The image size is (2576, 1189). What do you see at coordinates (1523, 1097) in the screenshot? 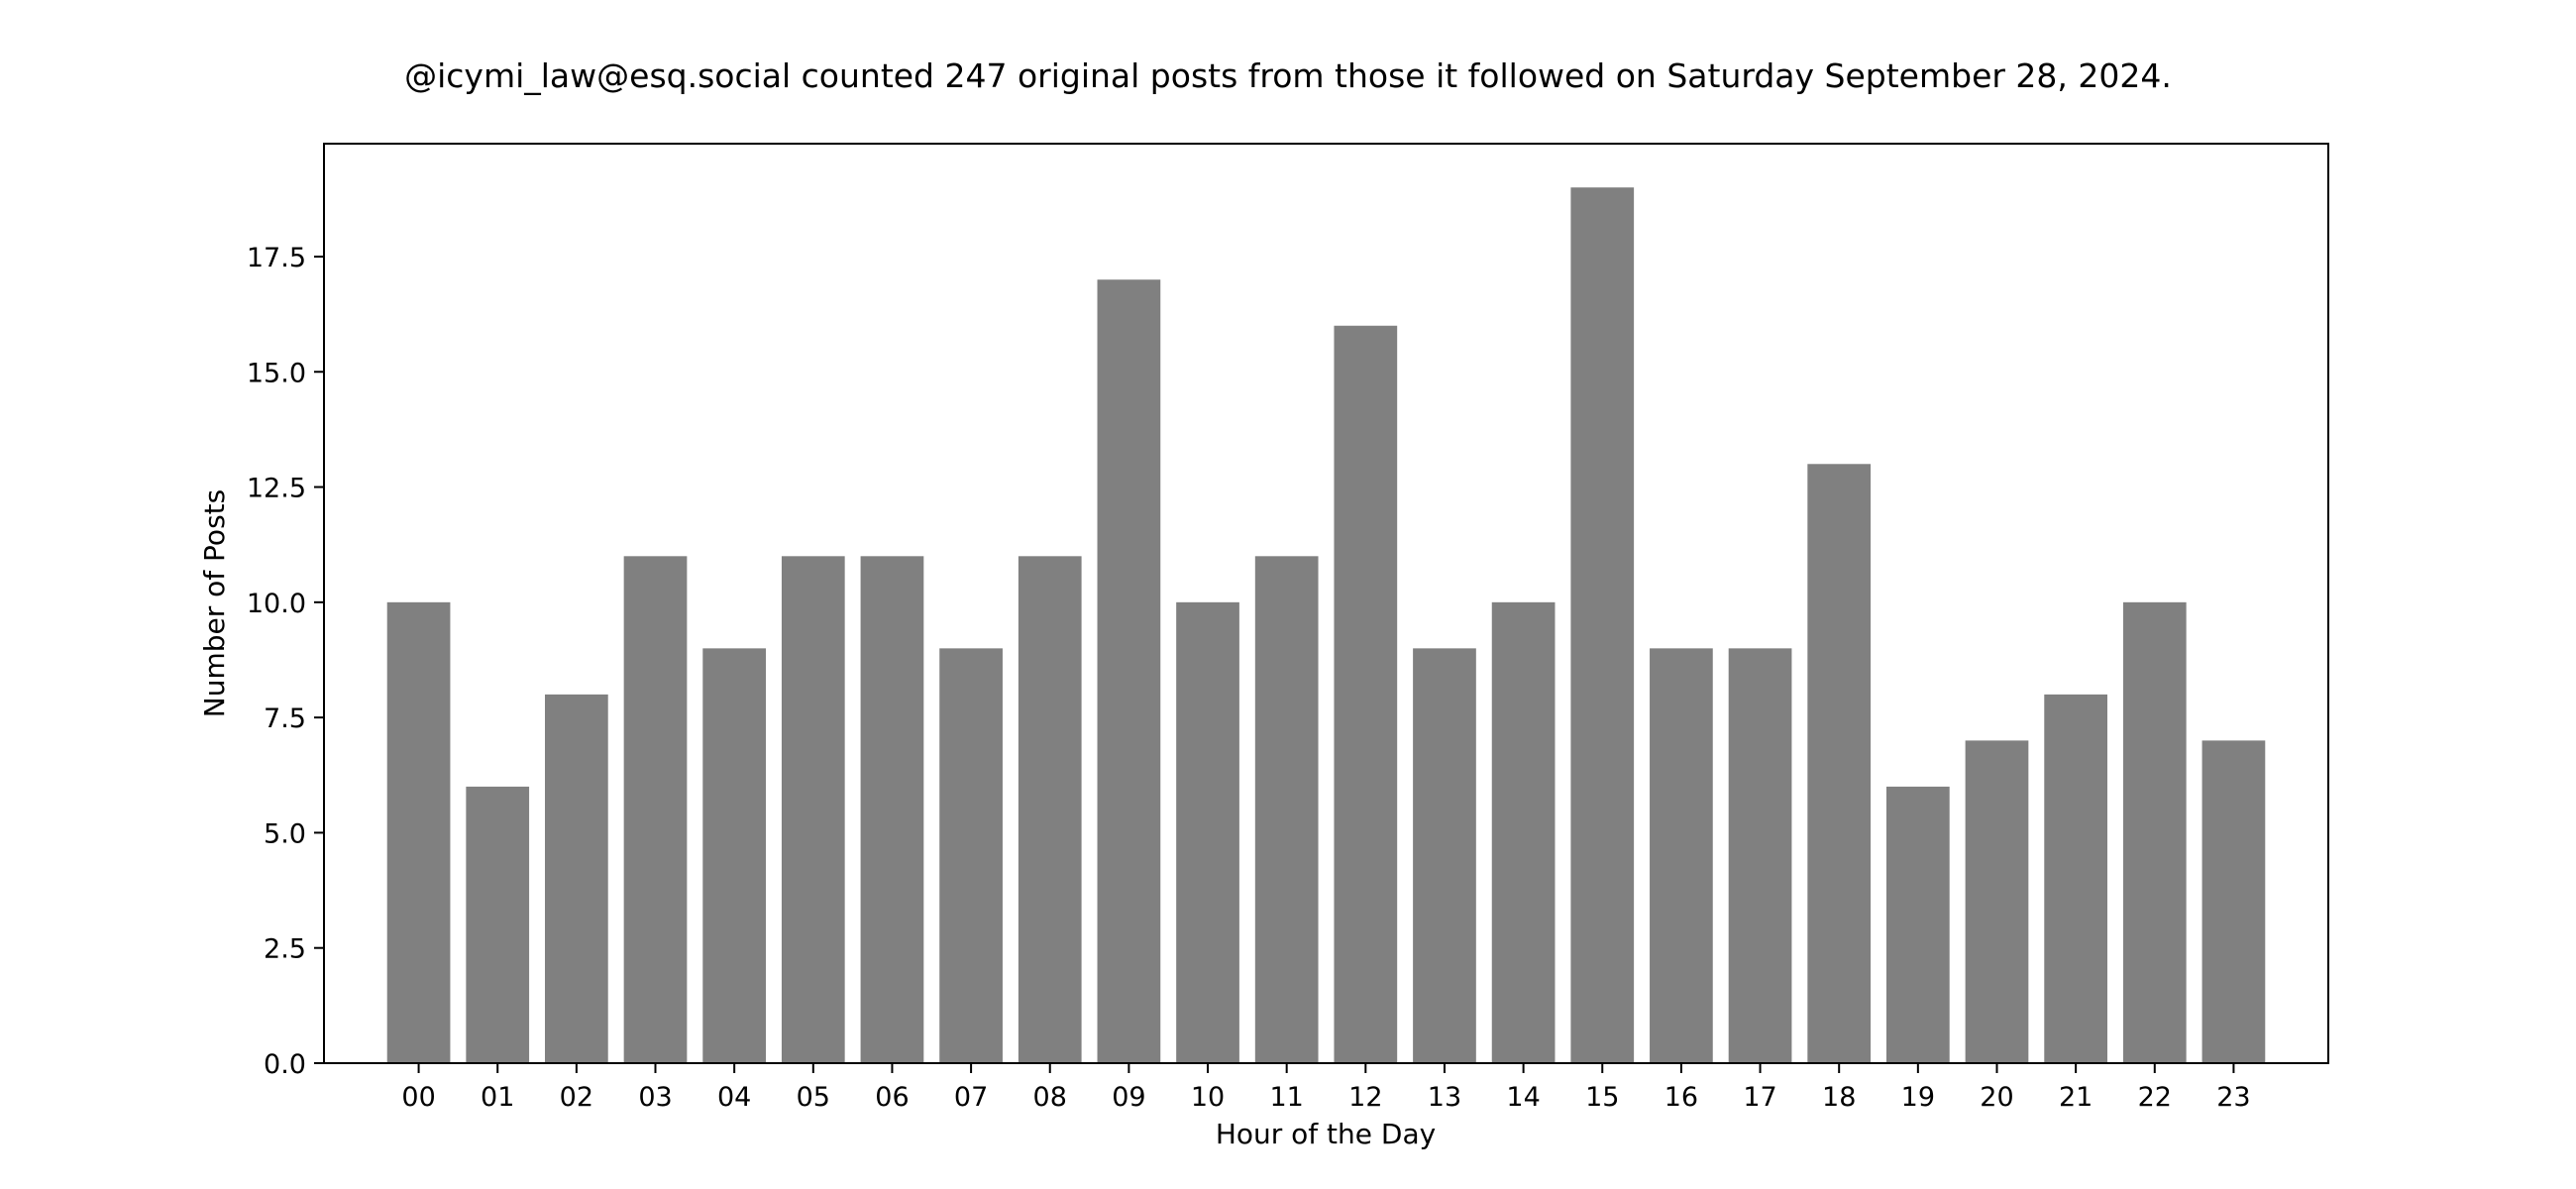
I see `x-tick-label: 14` at bounding box center [1523, 1097].